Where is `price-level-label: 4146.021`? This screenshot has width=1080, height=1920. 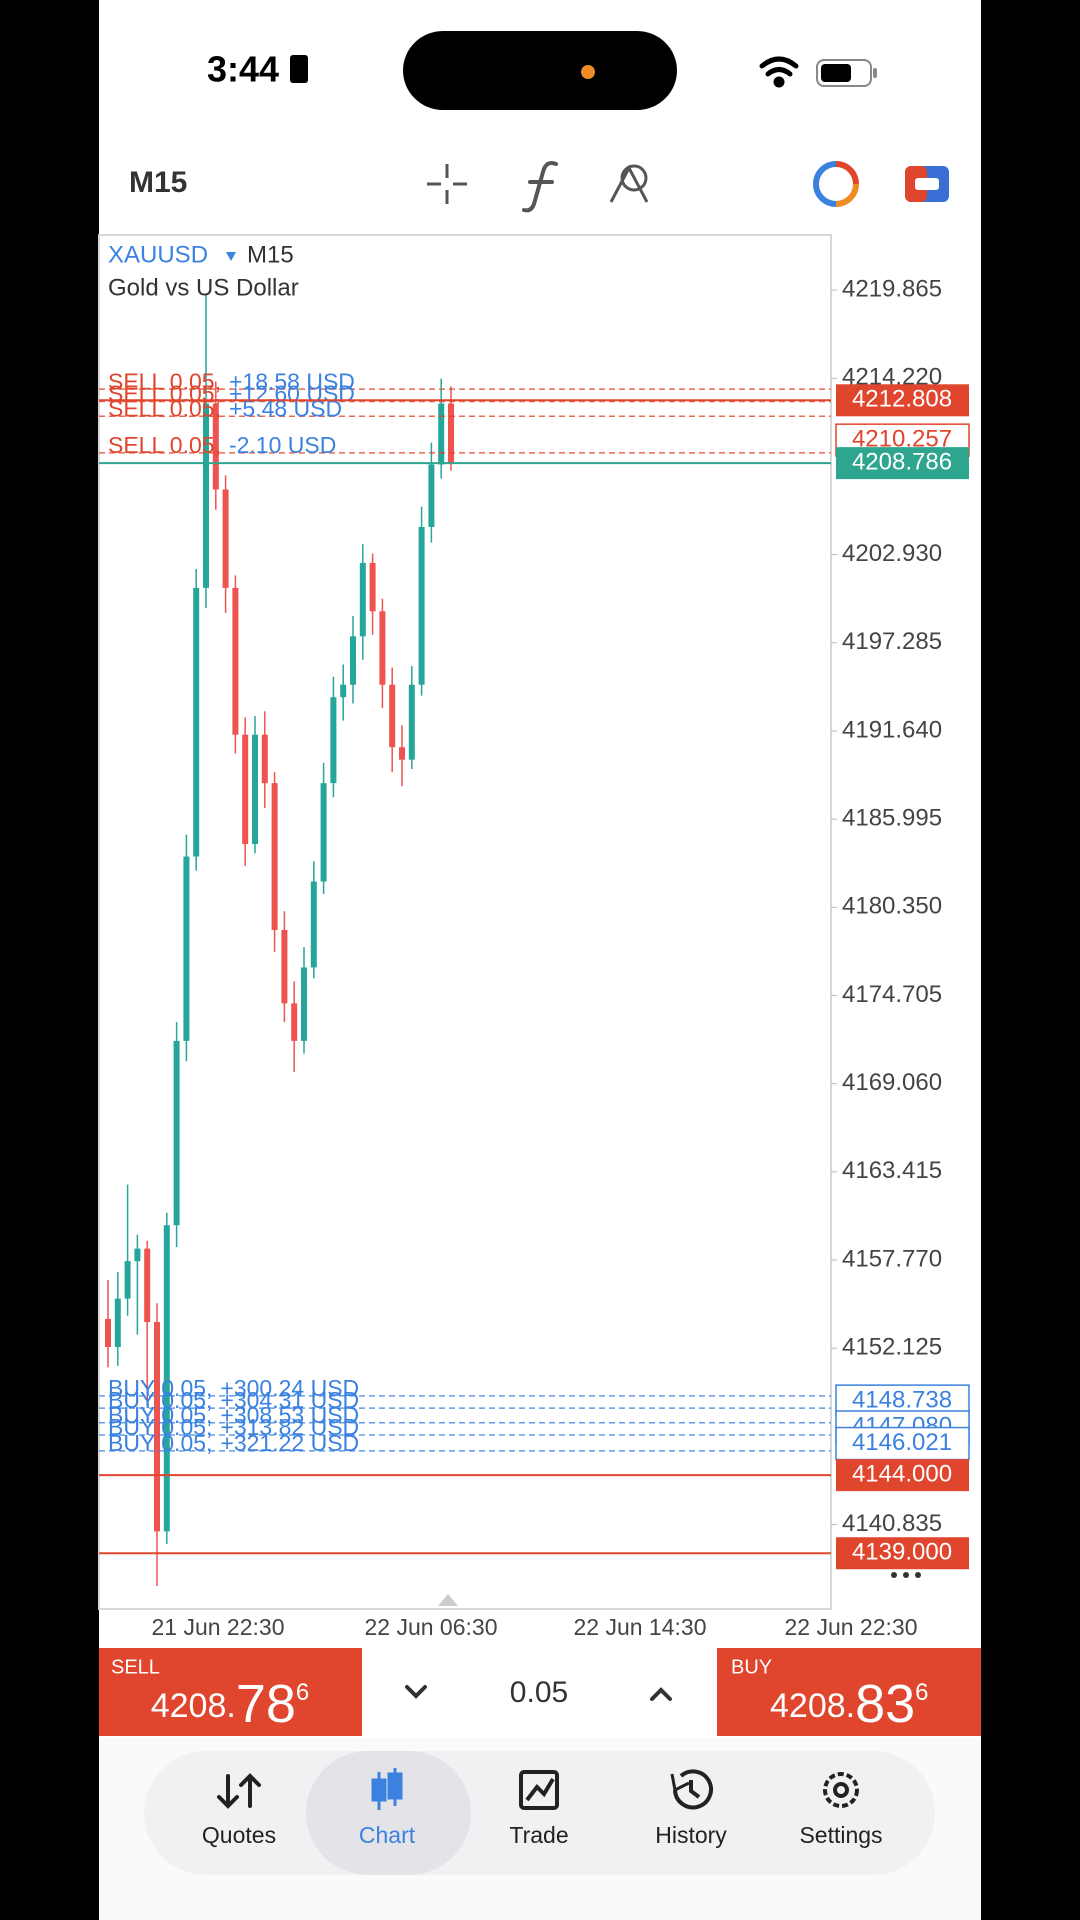
price-level-label: 4146.021 is located at coordinates (902, 1442).